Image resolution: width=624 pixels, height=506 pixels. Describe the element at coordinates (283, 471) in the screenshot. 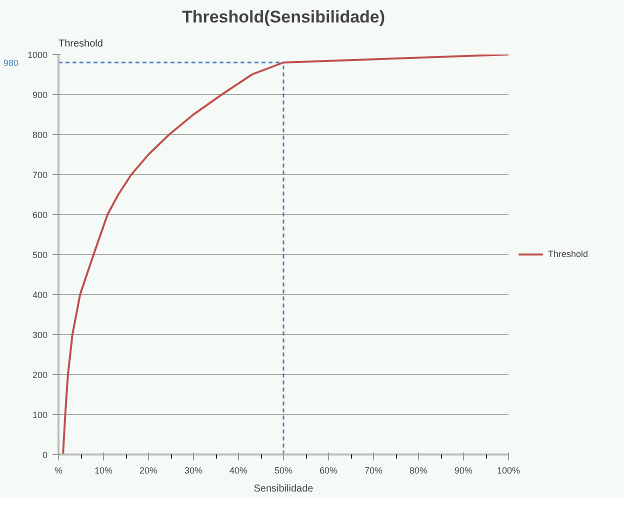

I see `x-tick-label: 50%` at that location.